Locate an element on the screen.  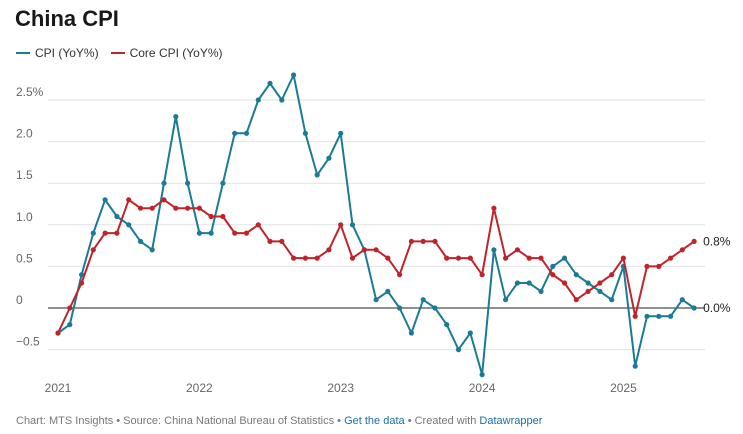
y-tick-label: 1.5 is located at coordinates (24, 175).